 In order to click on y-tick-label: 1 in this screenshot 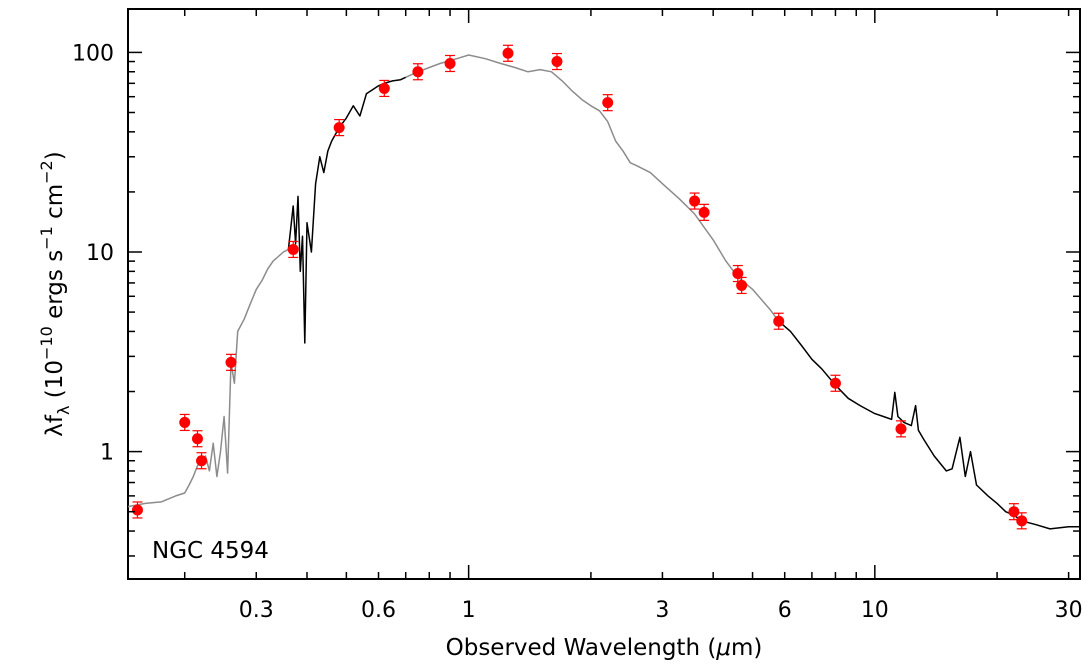, I will do `click(107, 453)`.